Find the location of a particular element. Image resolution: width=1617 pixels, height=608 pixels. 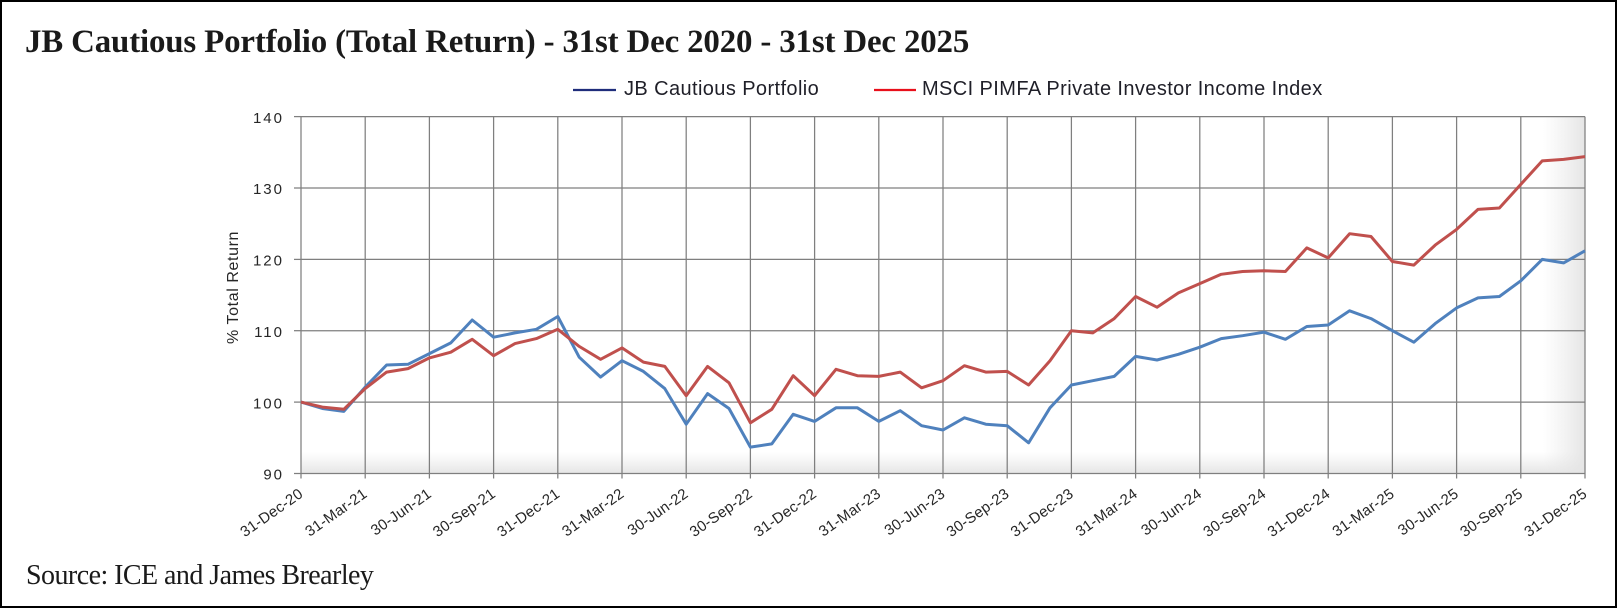

svg-text: 30-Jun-22 is located at coordinates (658, 512).